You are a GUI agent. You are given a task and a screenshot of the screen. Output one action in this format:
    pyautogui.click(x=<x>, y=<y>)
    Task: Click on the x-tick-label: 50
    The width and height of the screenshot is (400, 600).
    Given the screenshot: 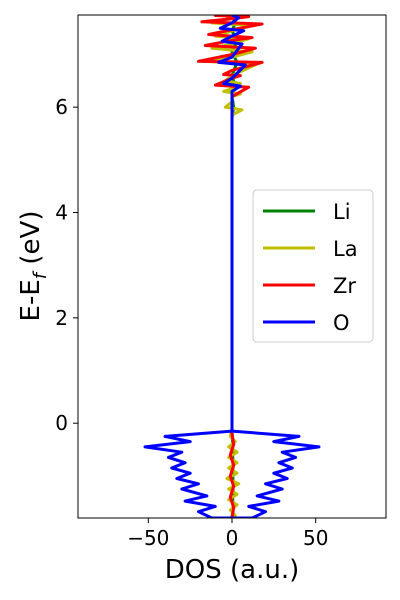 What is the action you would take?
    pyautogui.click(x=315, y=538)
    